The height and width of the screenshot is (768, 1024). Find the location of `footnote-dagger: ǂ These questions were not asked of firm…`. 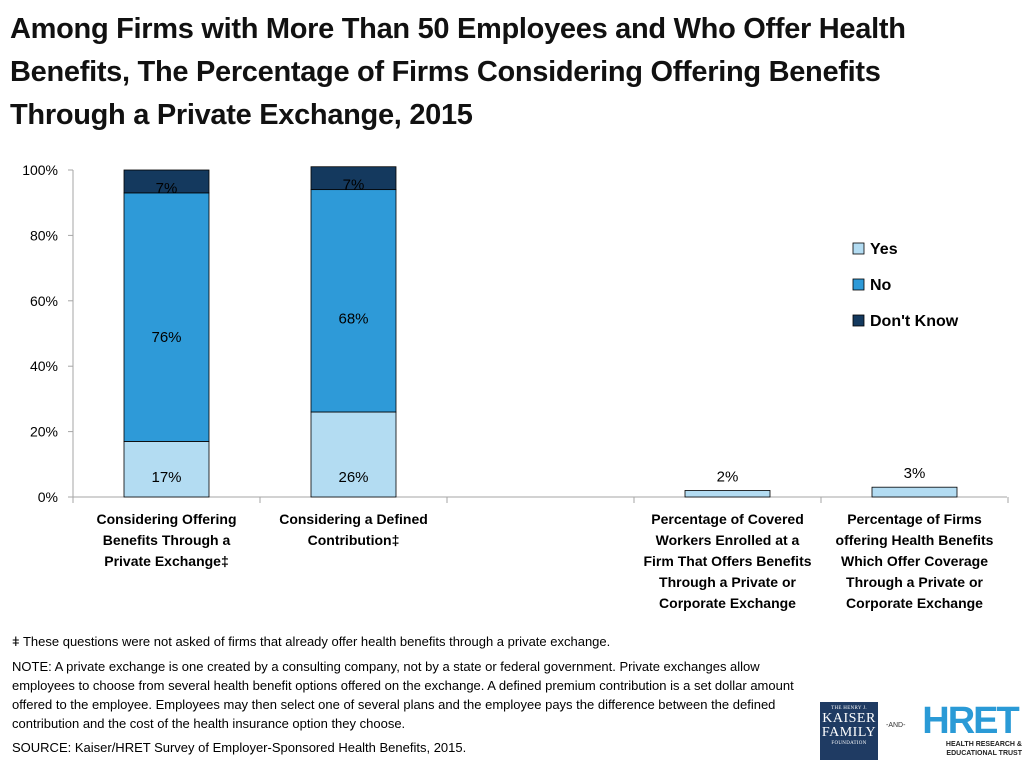

footnote-dagger: ǂ These questions were not asked of firm… is located at coordinates (311, 641).